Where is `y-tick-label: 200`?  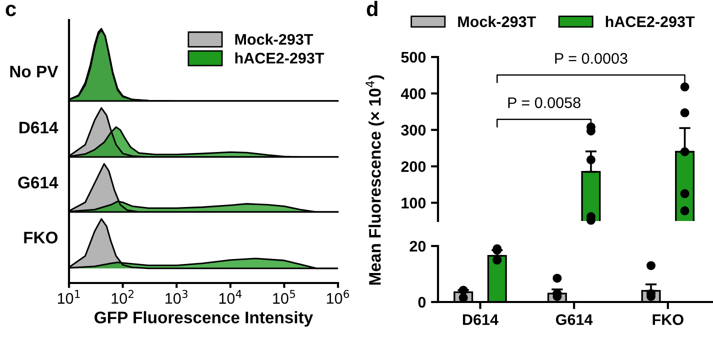
y-tick-label: 200 is located at coordinates (413, 166).